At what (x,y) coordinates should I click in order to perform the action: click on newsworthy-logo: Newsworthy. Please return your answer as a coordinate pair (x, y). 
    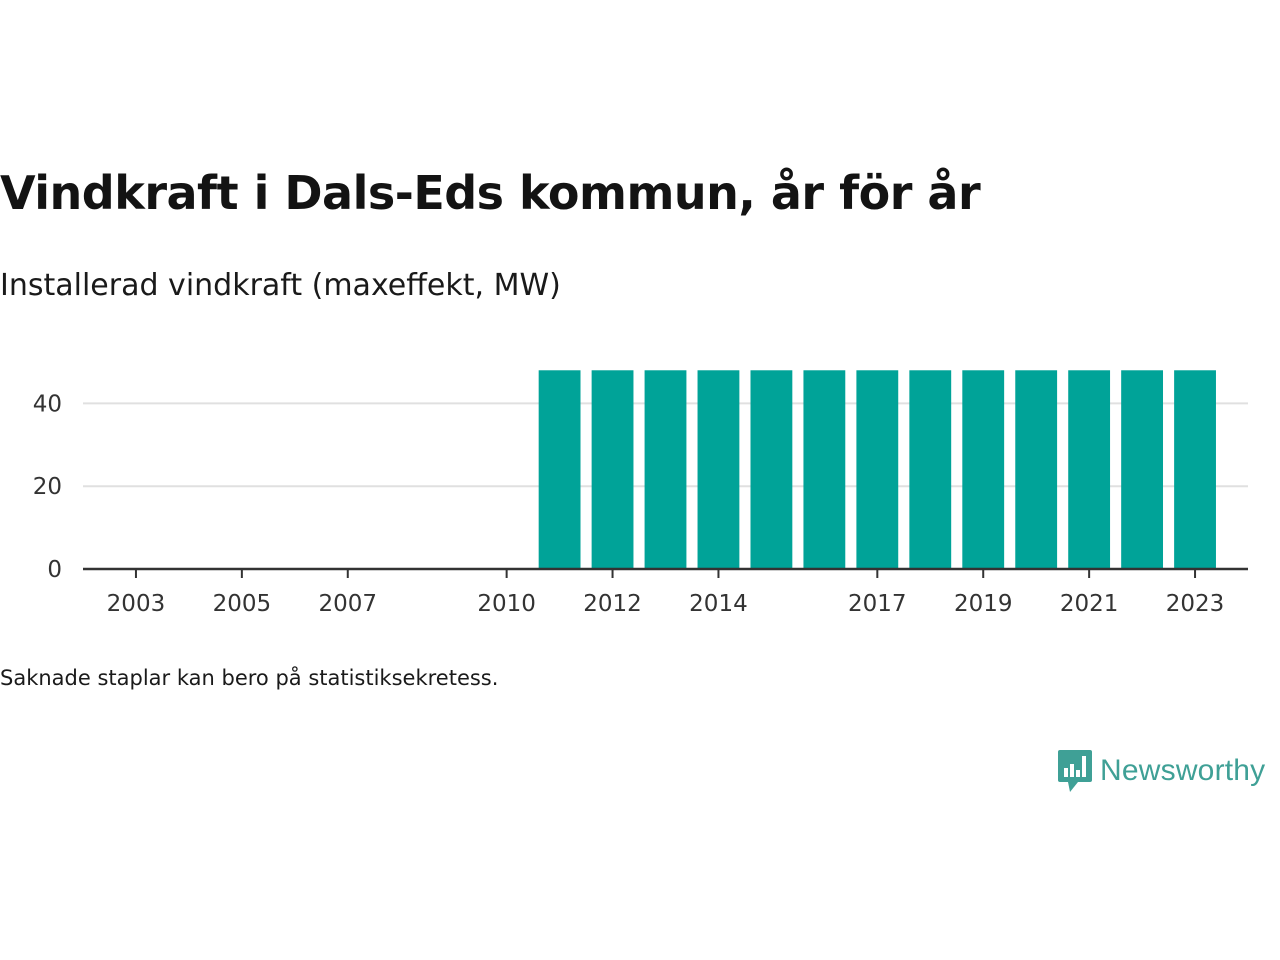
    Looking at the image, I should click on (1161, 771).